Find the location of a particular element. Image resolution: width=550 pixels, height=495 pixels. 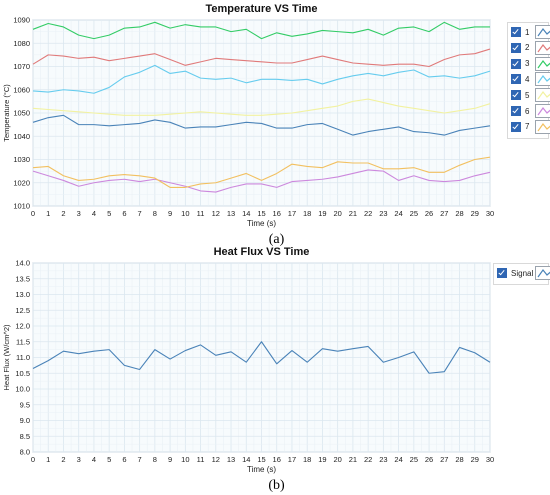

legend-label: 7 is located at coordinates (527, 127).